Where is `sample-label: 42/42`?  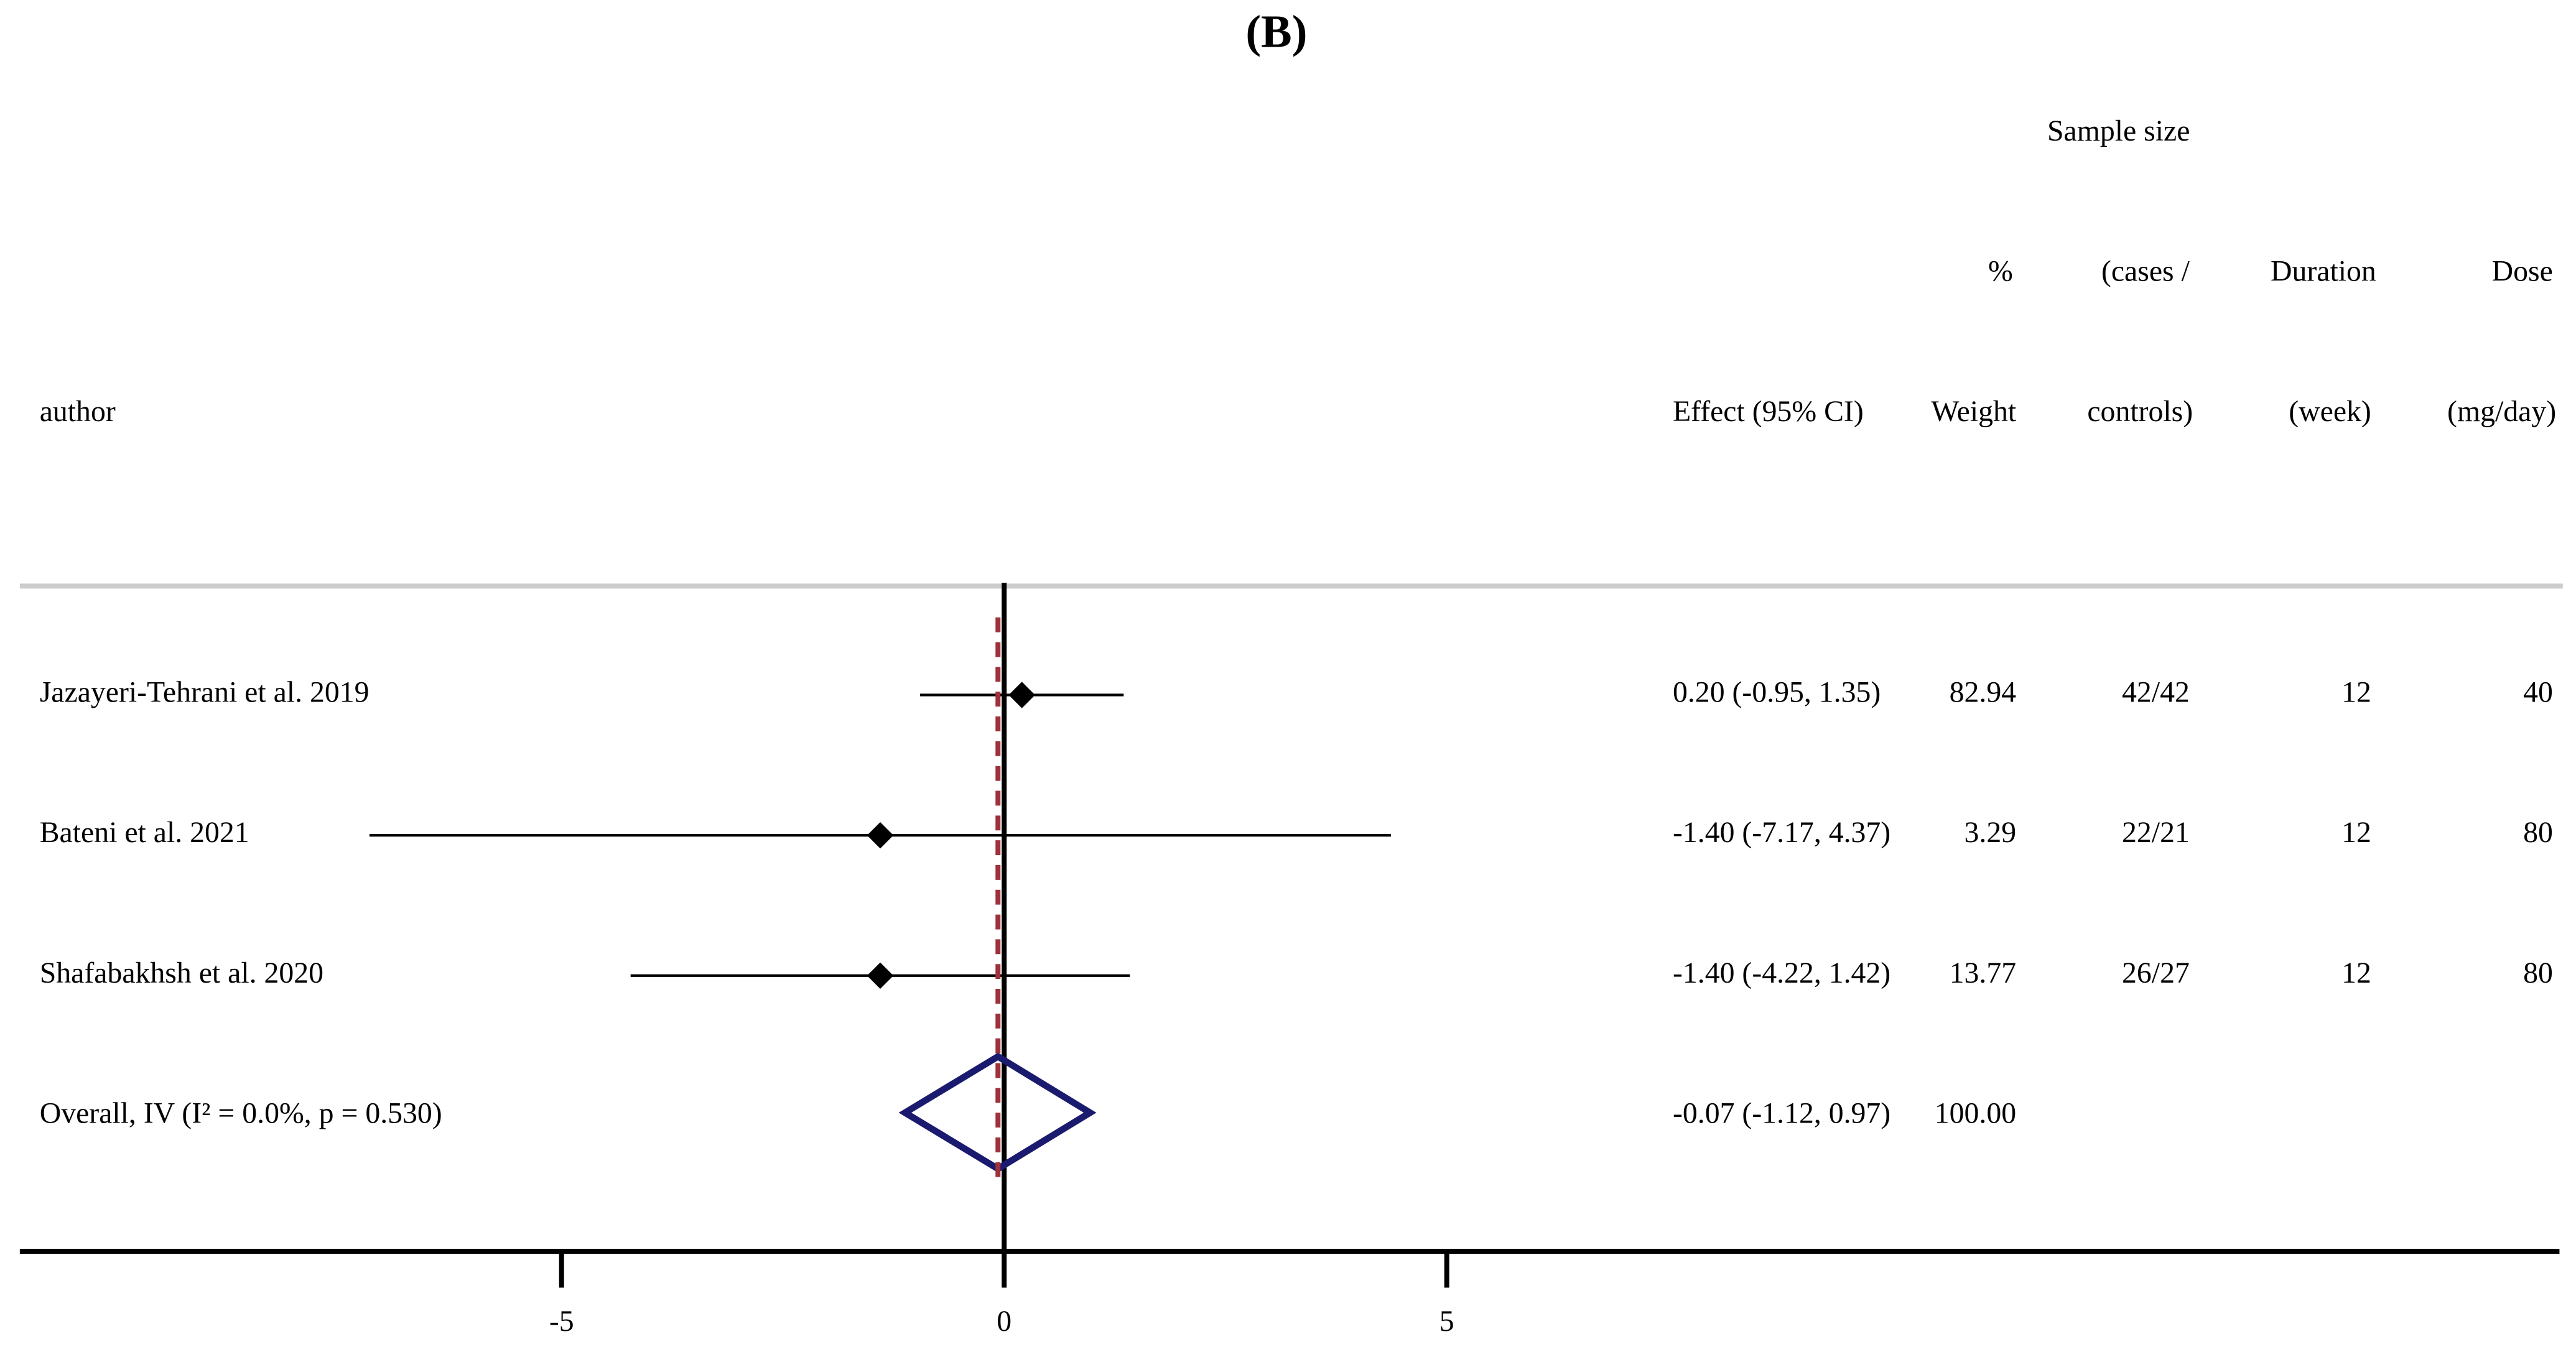
sample-label: 42/42 is located at coordinates (2156, 692).